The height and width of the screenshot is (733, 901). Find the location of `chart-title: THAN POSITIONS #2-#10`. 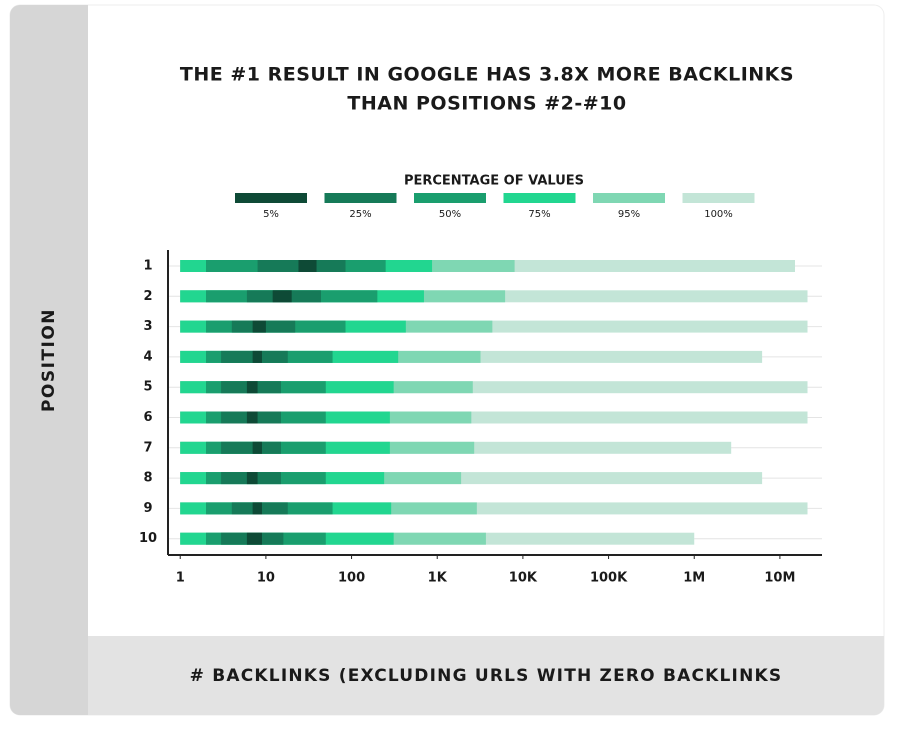

chart-title: THAN POSITIONS #2-#10 is located at coordinates (486, 104).